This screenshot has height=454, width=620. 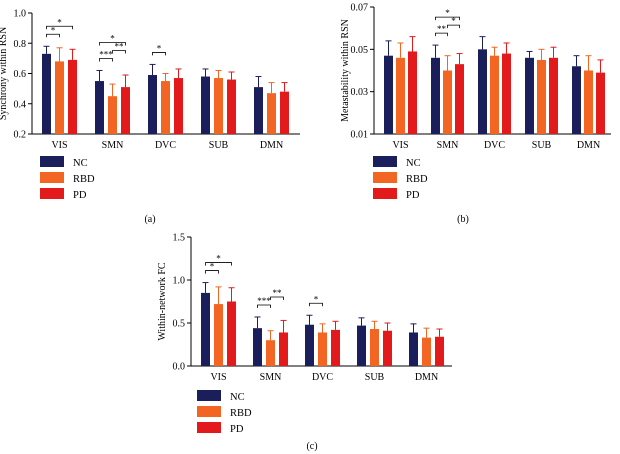 What do you see at coordinates (20, 44) in the screenshot?
I see `y-tick-label: 0.8` at bounding box center [20, 44].